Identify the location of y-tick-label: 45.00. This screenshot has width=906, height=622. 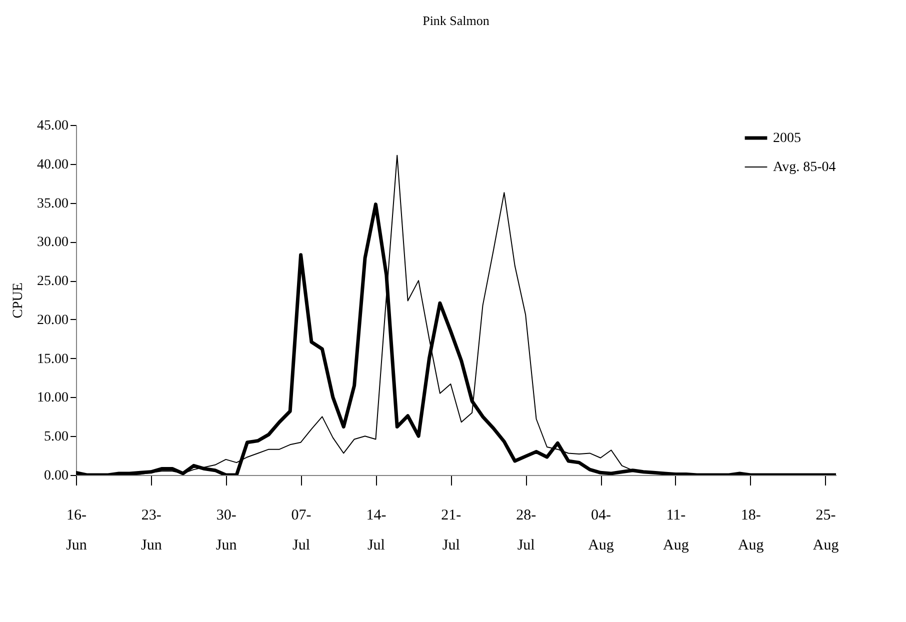
(52, 126).